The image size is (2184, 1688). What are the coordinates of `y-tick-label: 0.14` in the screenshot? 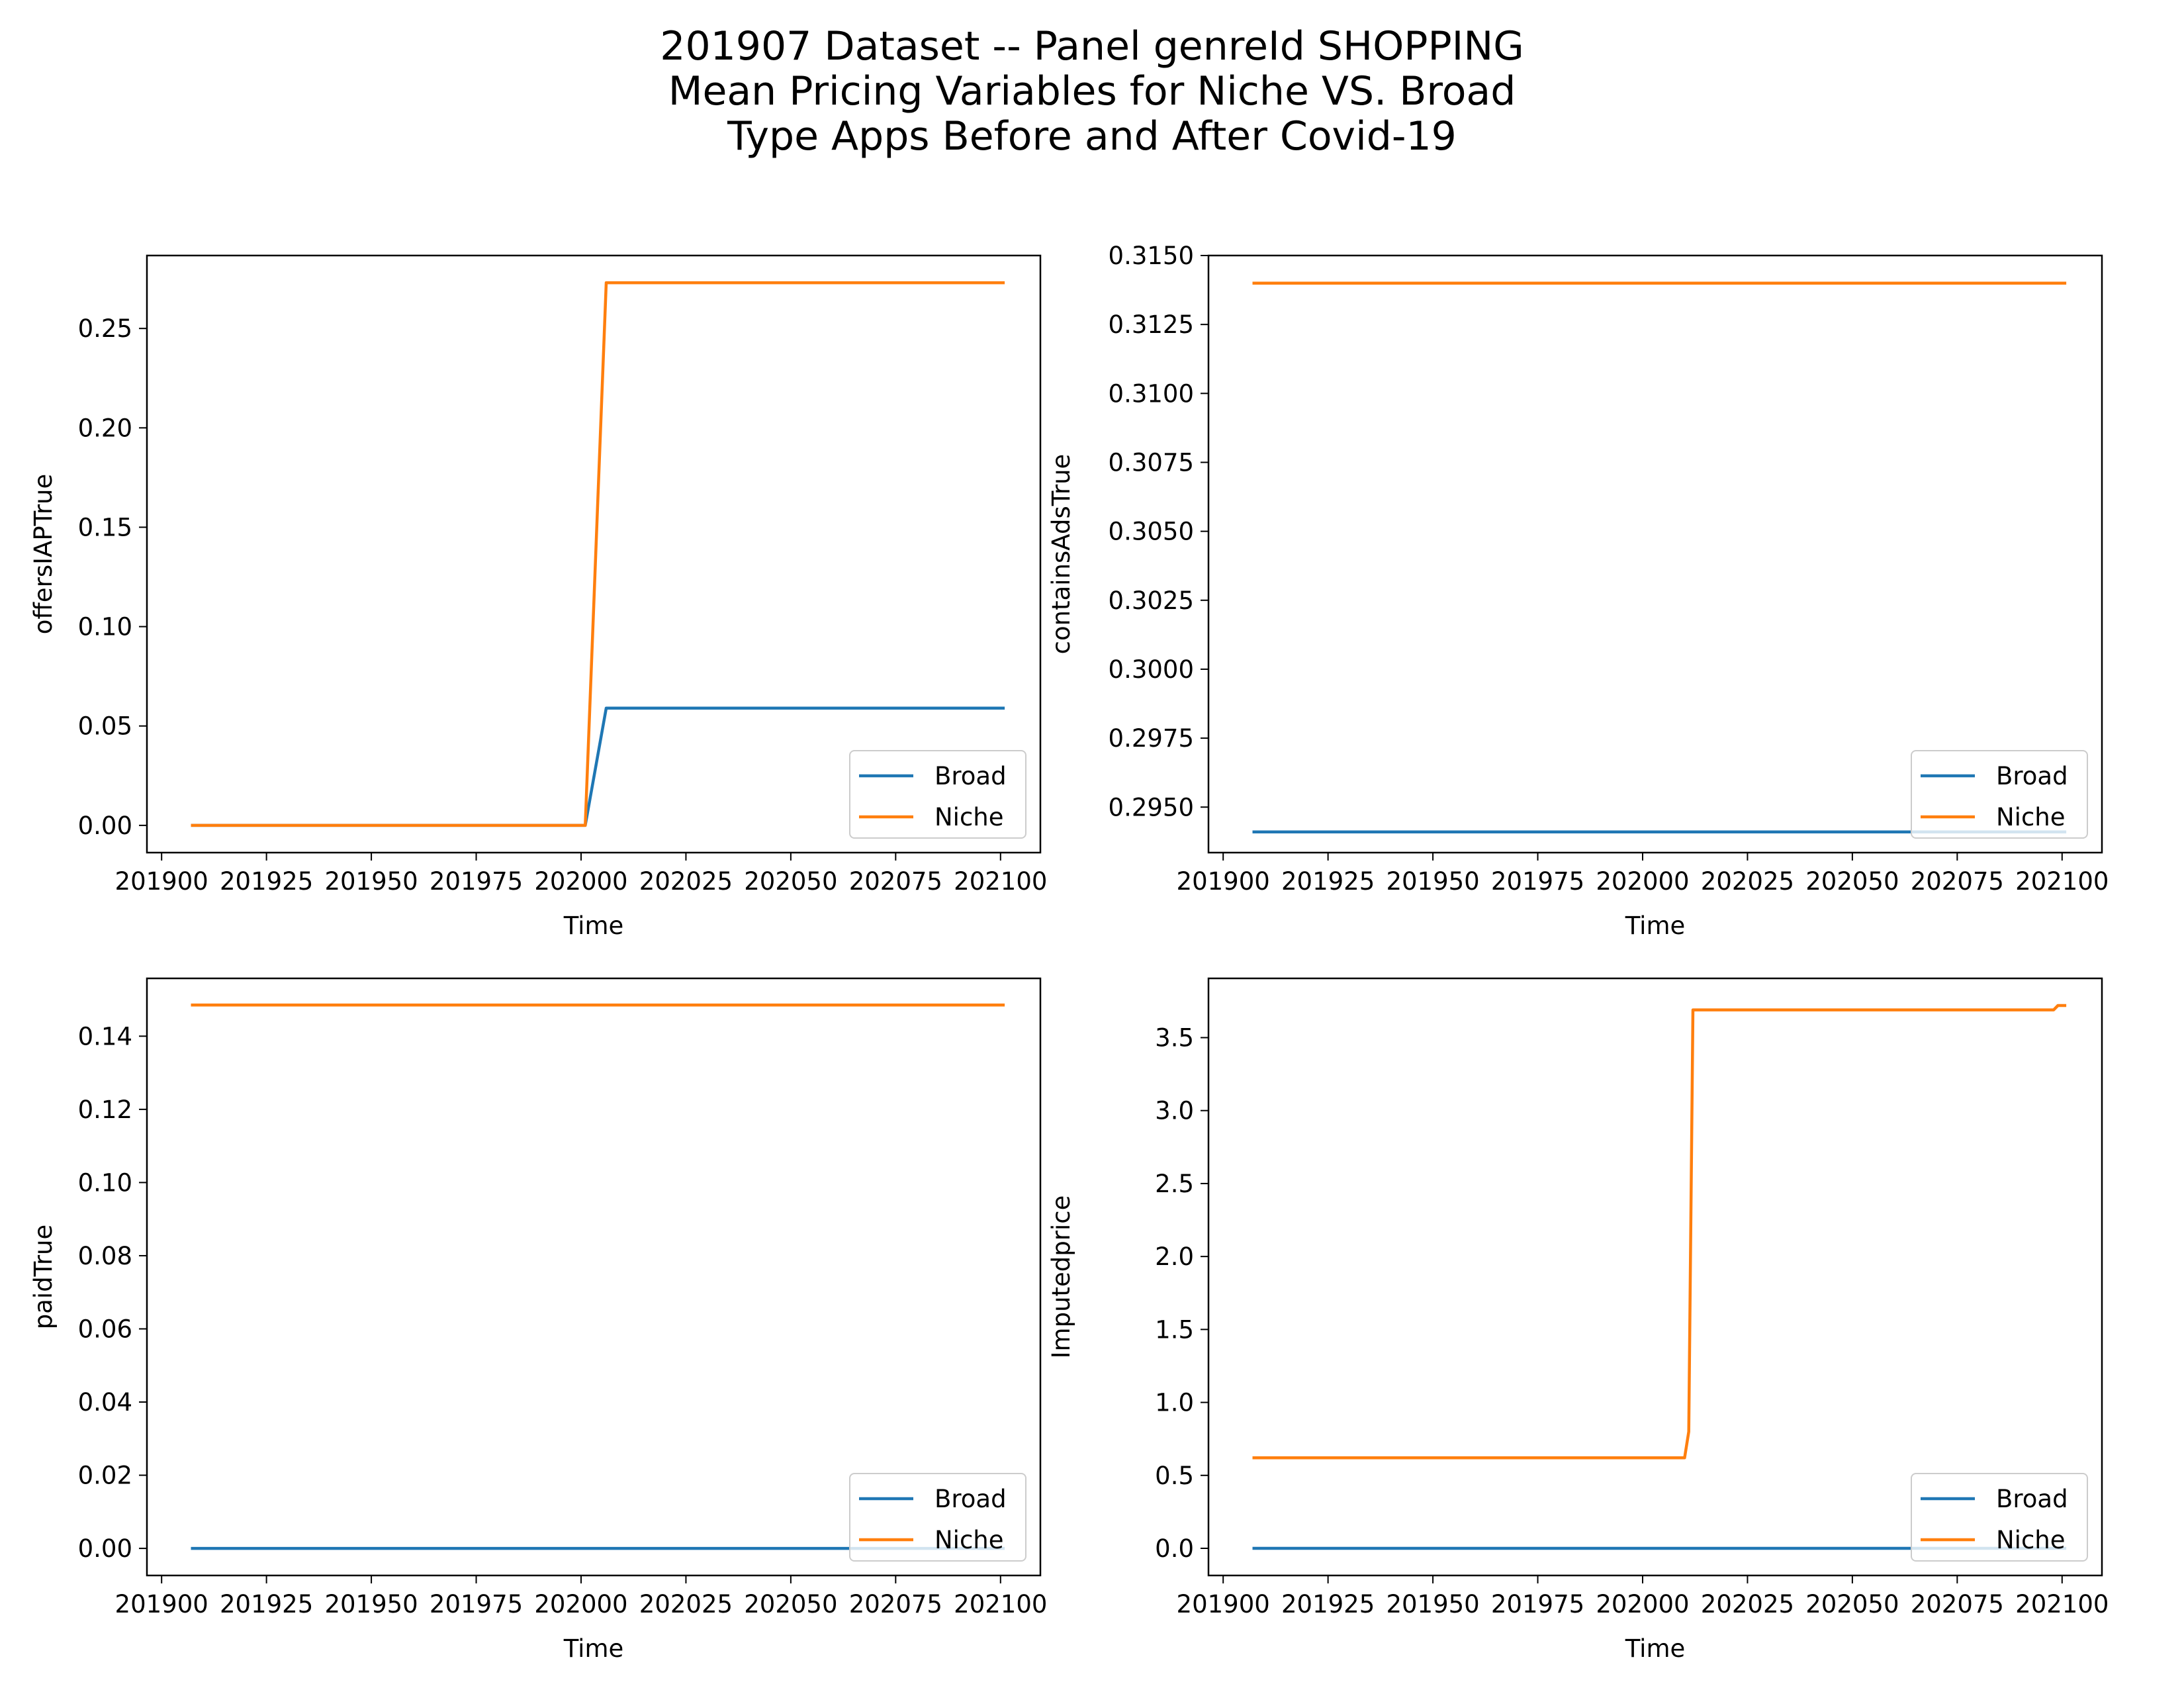 It's located at (105, 1036).